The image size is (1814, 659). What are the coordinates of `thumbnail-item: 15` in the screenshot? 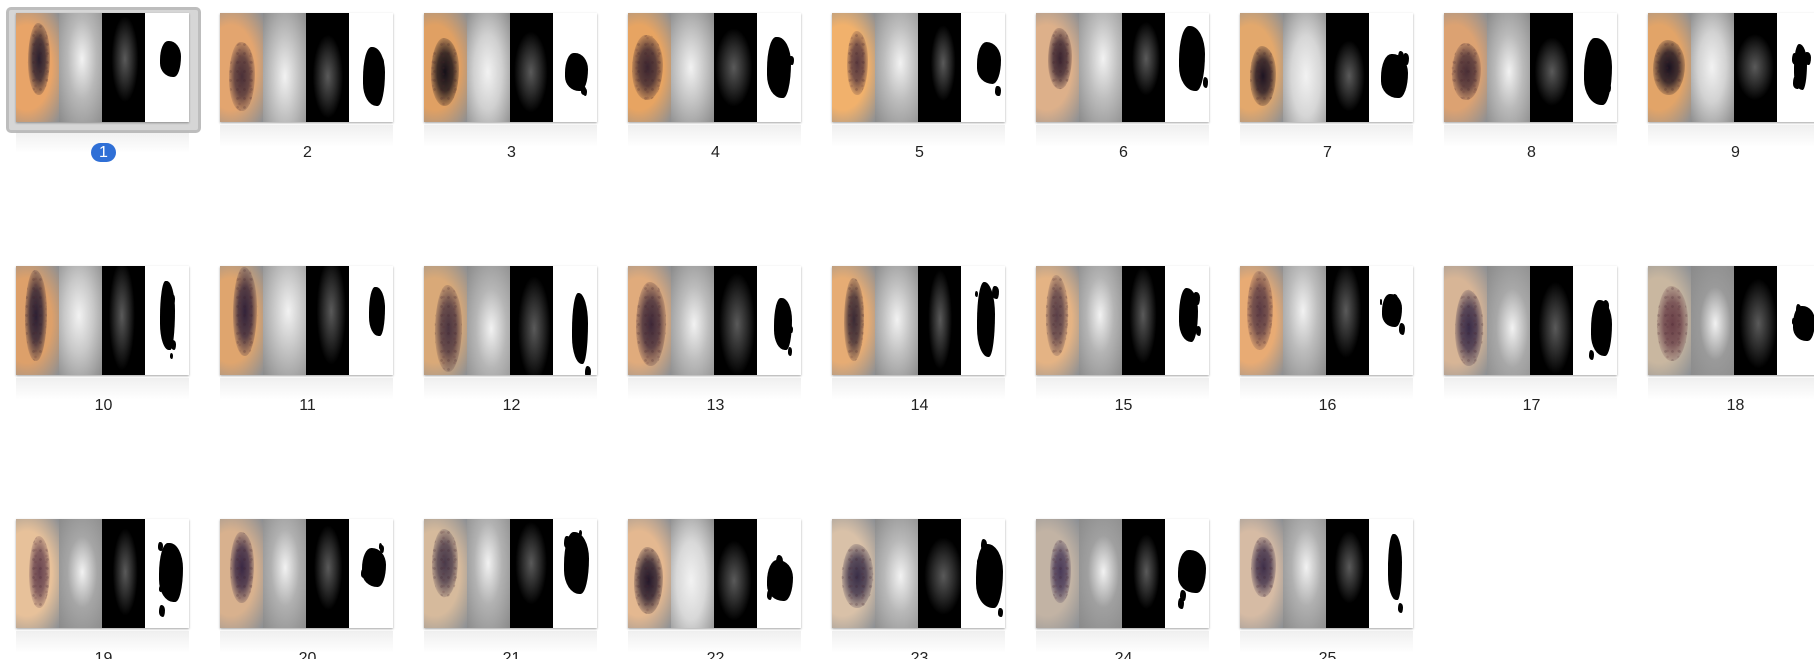 It's located at (1120, 341).